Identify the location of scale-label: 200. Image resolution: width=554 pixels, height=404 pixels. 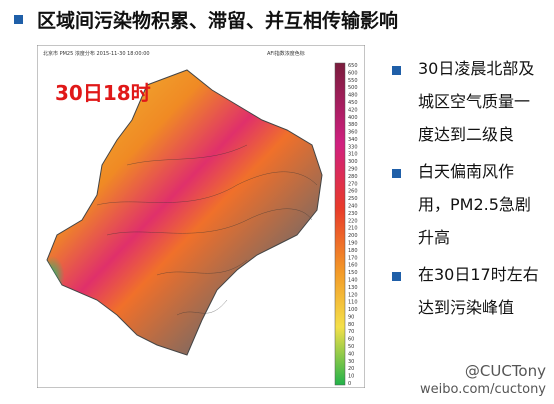
(353, 236).